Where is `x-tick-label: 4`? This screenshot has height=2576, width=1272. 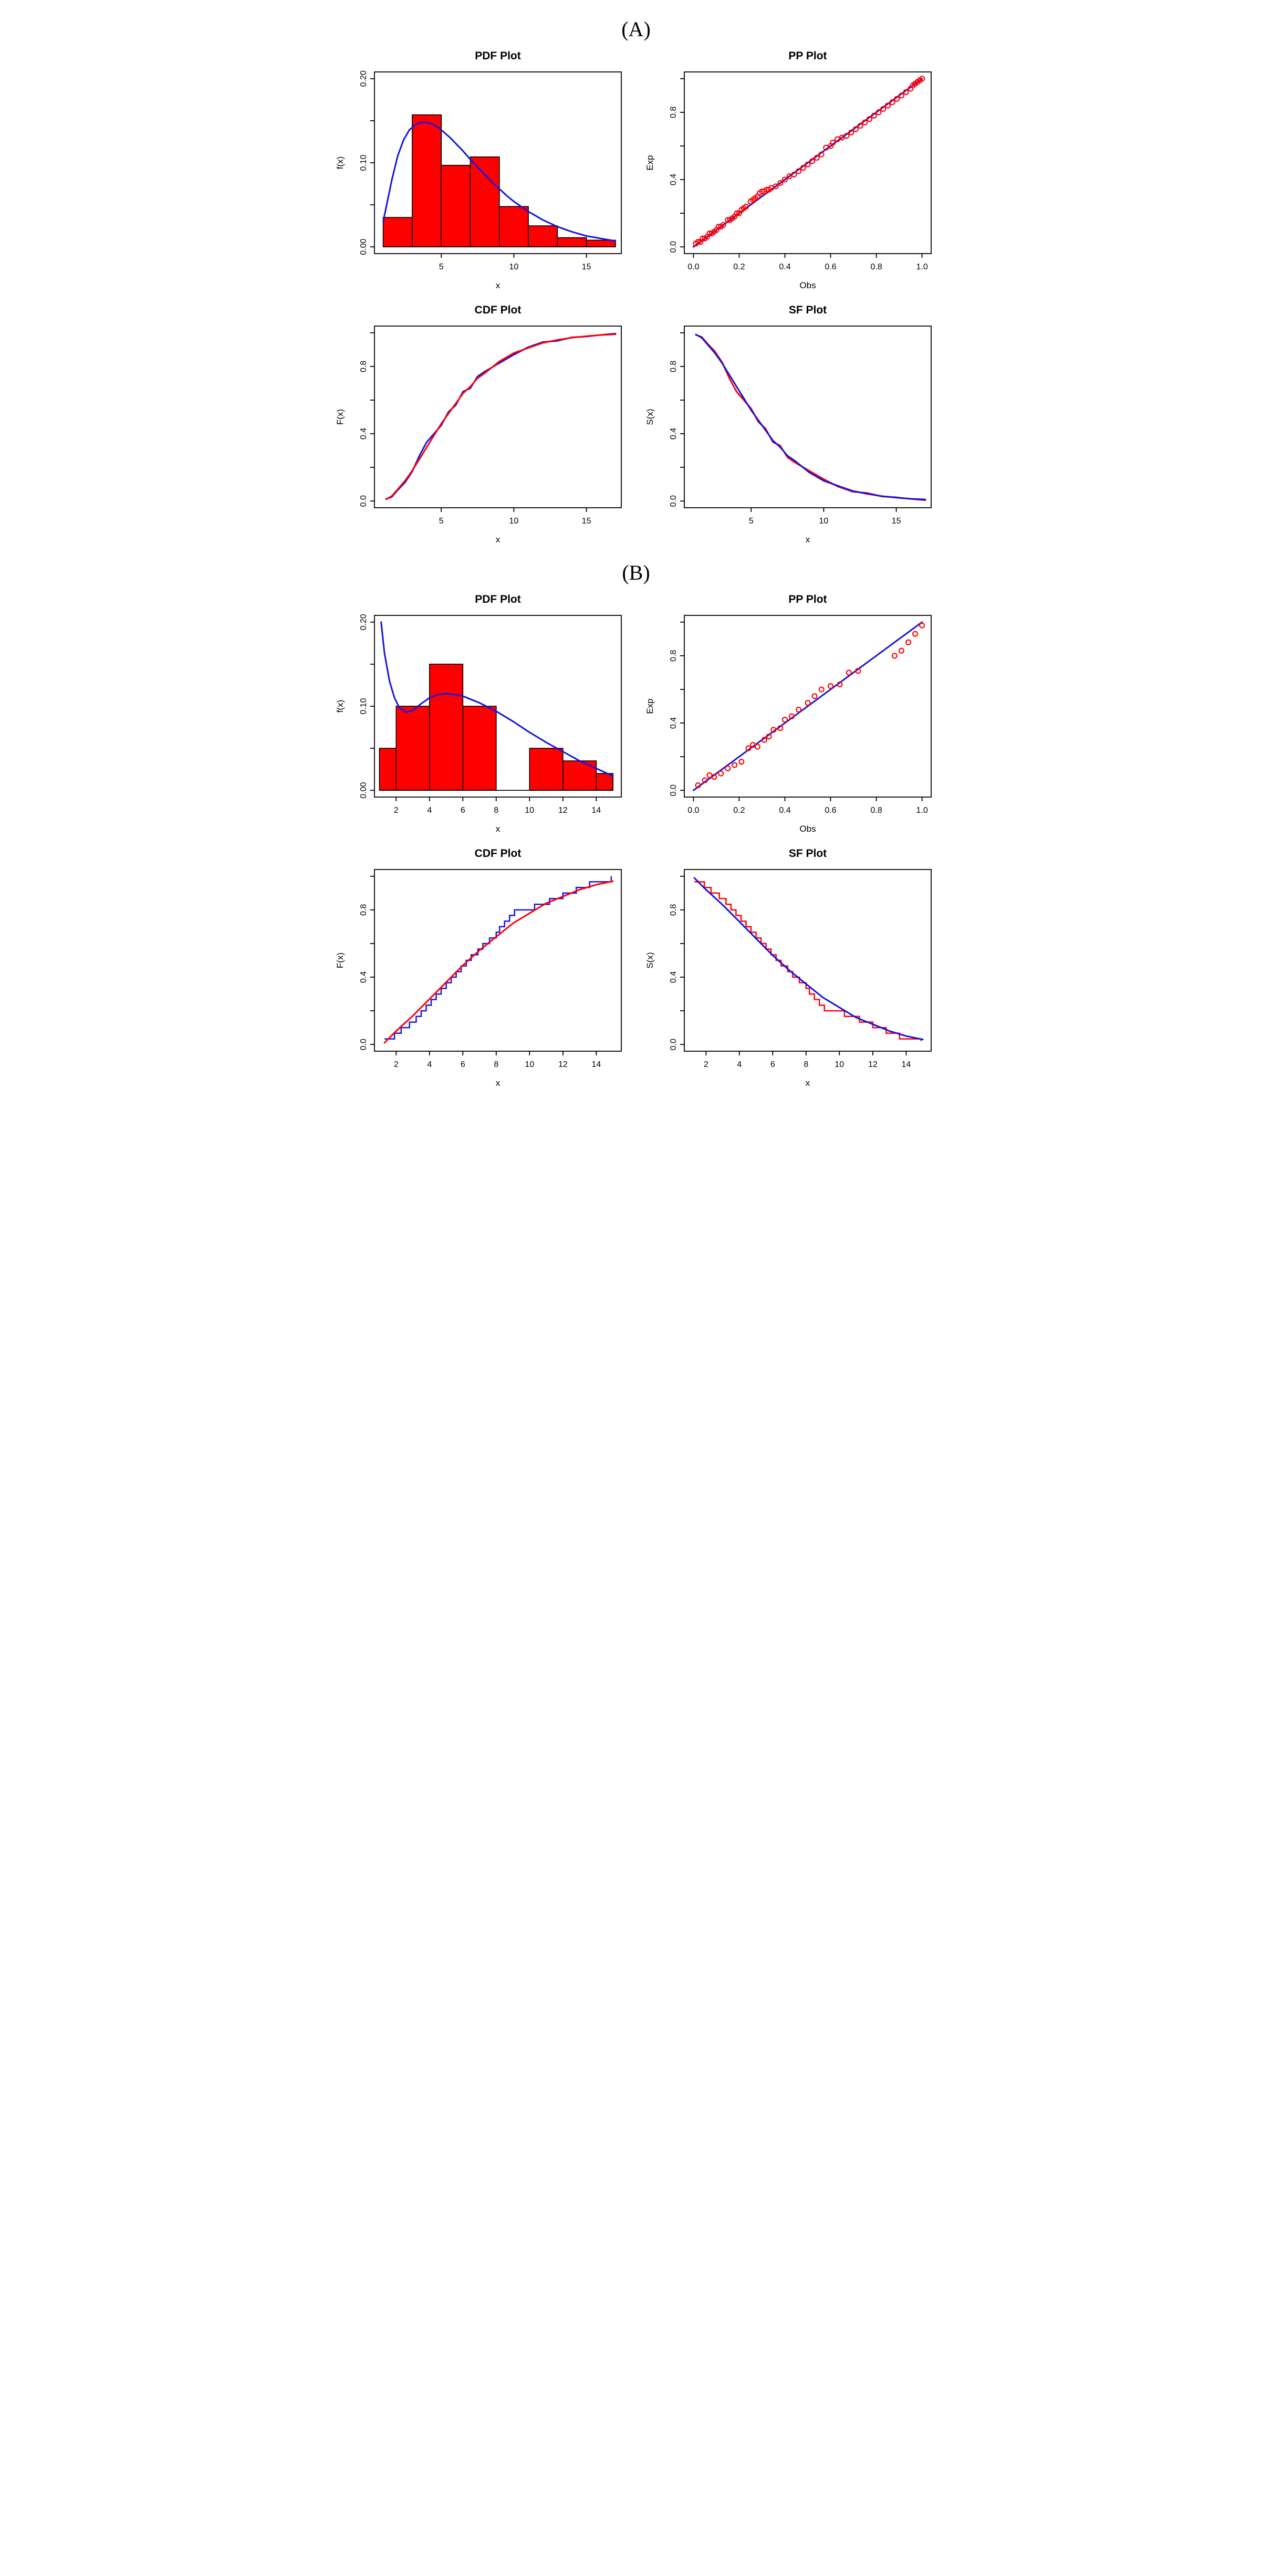
x-tick-label: 4 is located at coordinates (429, 1064).